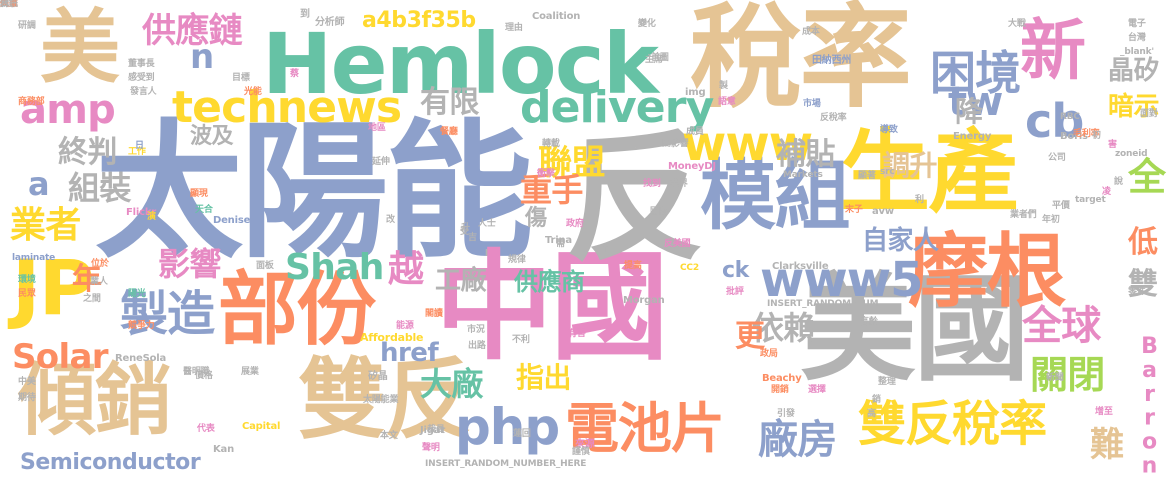 This screenshot has height=482, width=1175. I want to click on cloud-word: 業者, so click(45, 225).